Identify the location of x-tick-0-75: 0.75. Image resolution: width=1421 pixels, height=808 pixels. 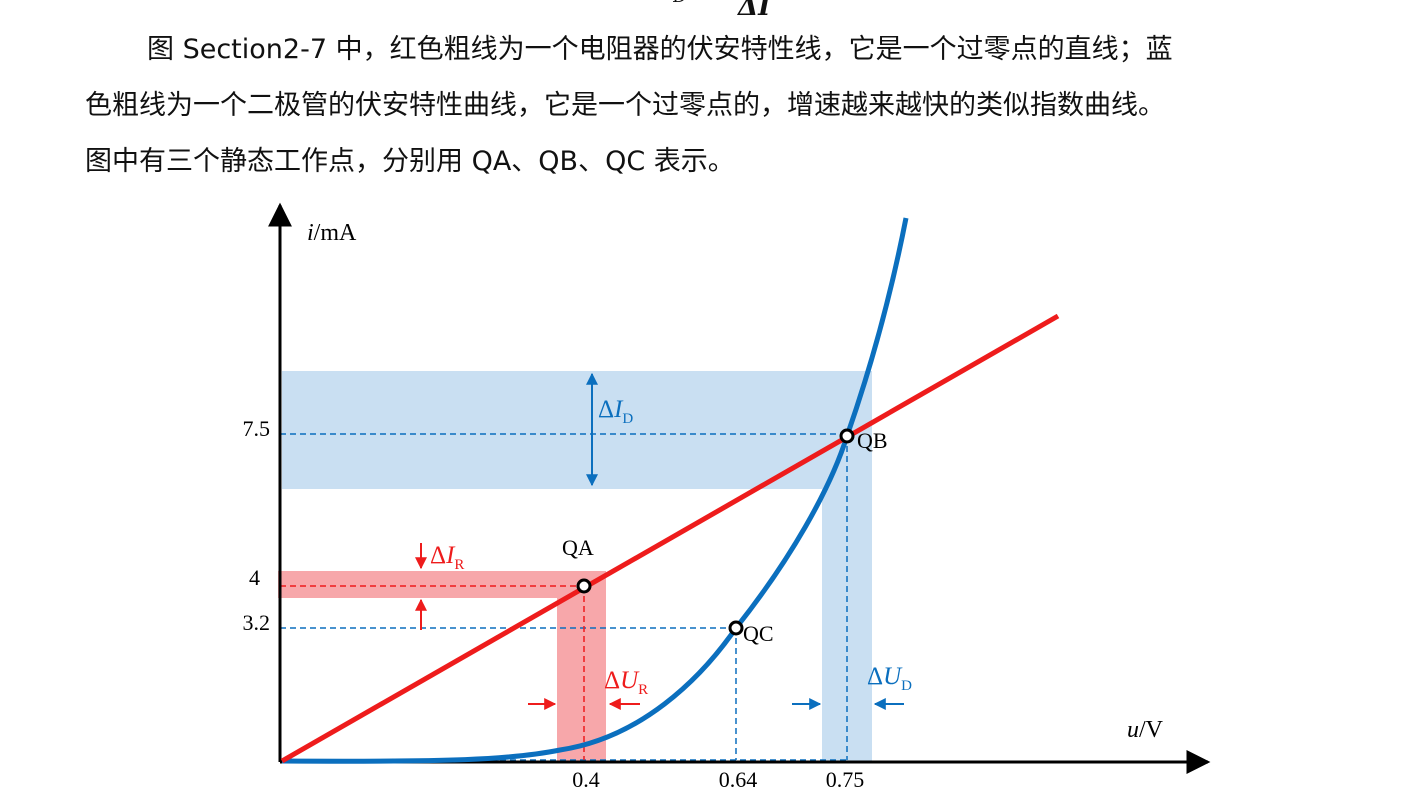
(845, 779).